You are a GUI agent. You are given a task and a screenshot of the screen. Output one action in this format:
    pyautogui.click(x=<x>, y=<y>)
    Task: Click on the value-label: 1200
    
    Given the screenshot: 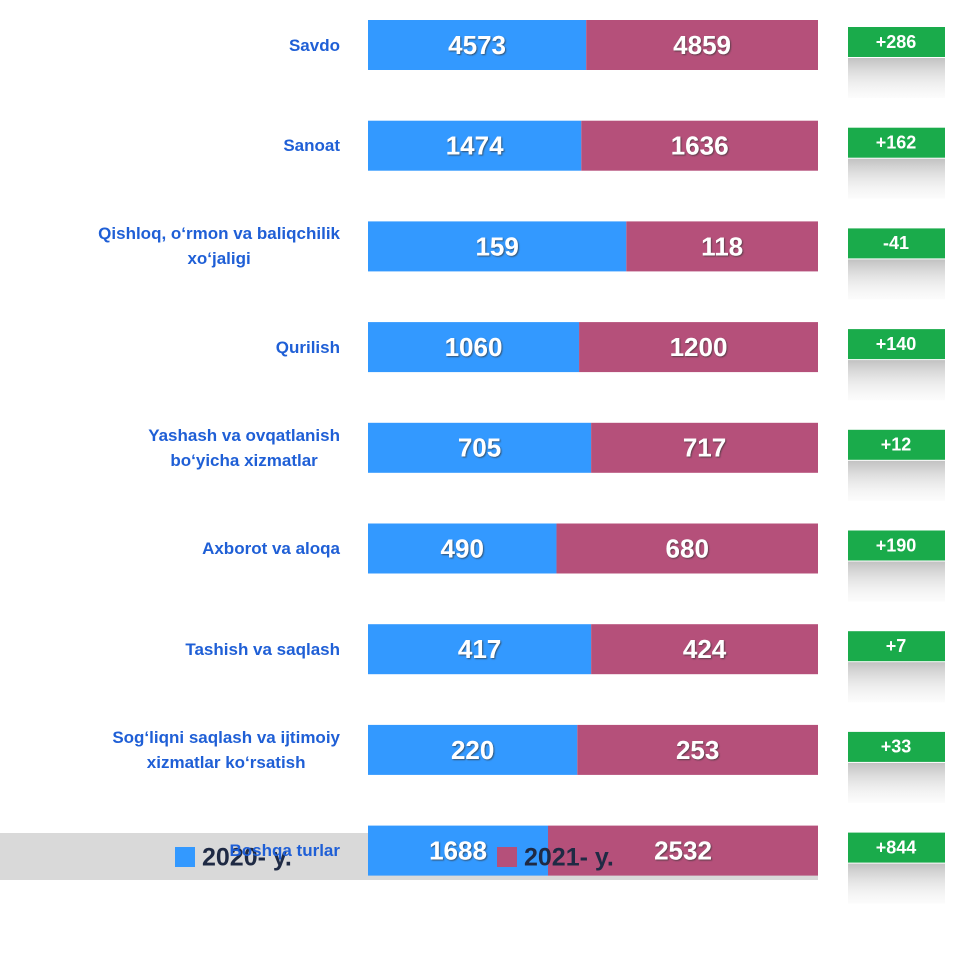 What is the action you would take?
    pyautogui.click(x=699, y=347)
    